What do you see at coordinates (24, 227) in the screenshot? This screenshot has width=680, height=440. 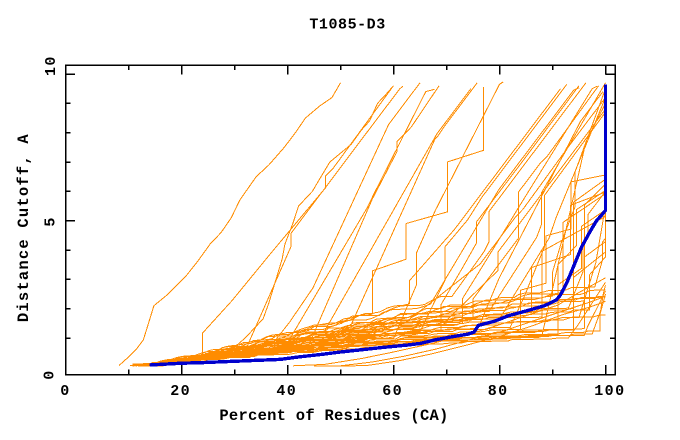 I see `svg-text: Distance Cutoff, A` at bounding box center [24, 227].